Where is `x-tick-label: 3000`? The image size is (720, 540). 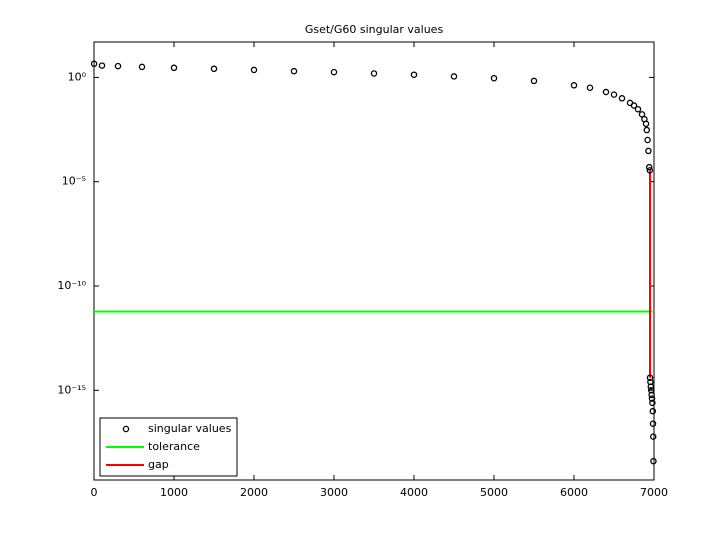 x-tick-label: 3000 is located at coordinates (334, 492).